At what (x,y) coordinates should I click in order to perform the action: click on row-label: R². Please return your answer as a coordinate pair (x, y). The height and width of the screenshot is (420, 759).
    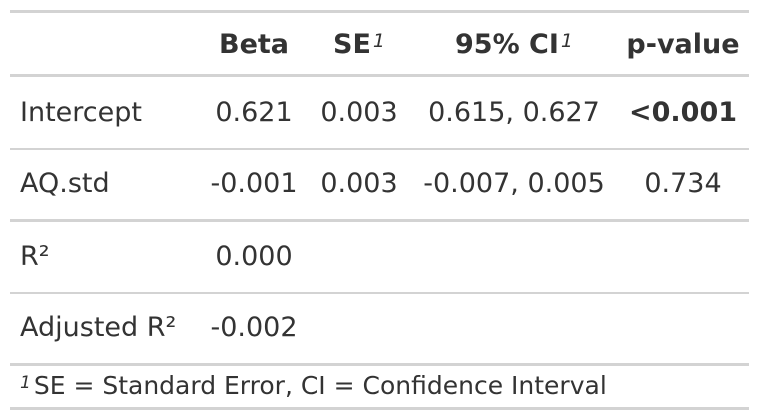
    Looking at the image, I should click on (35, 256).